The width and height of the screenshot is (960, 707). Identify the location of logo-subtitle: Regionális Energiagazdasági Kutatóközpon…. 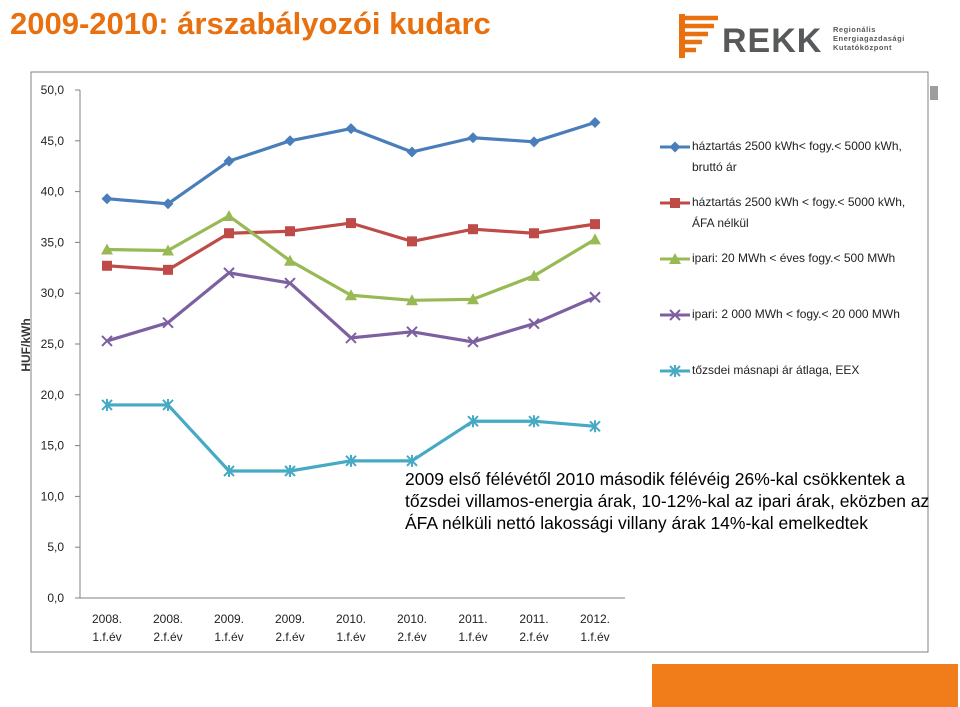
(869, 38).